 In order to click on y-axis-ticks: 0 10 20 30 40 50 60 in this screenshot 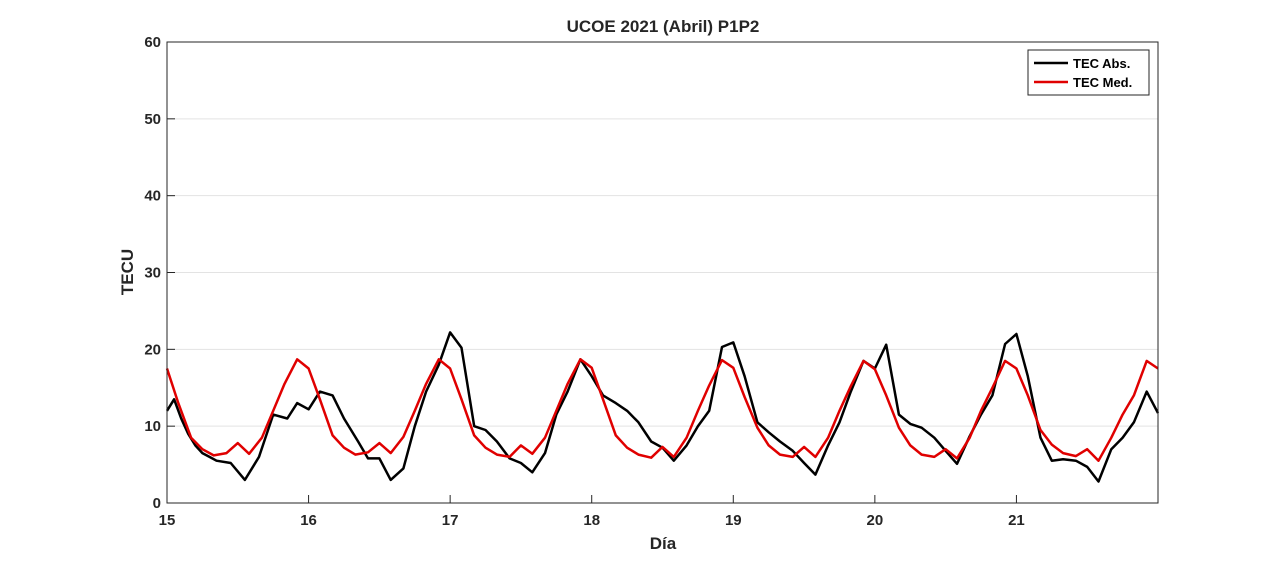, I will do `click(159, 273)`.